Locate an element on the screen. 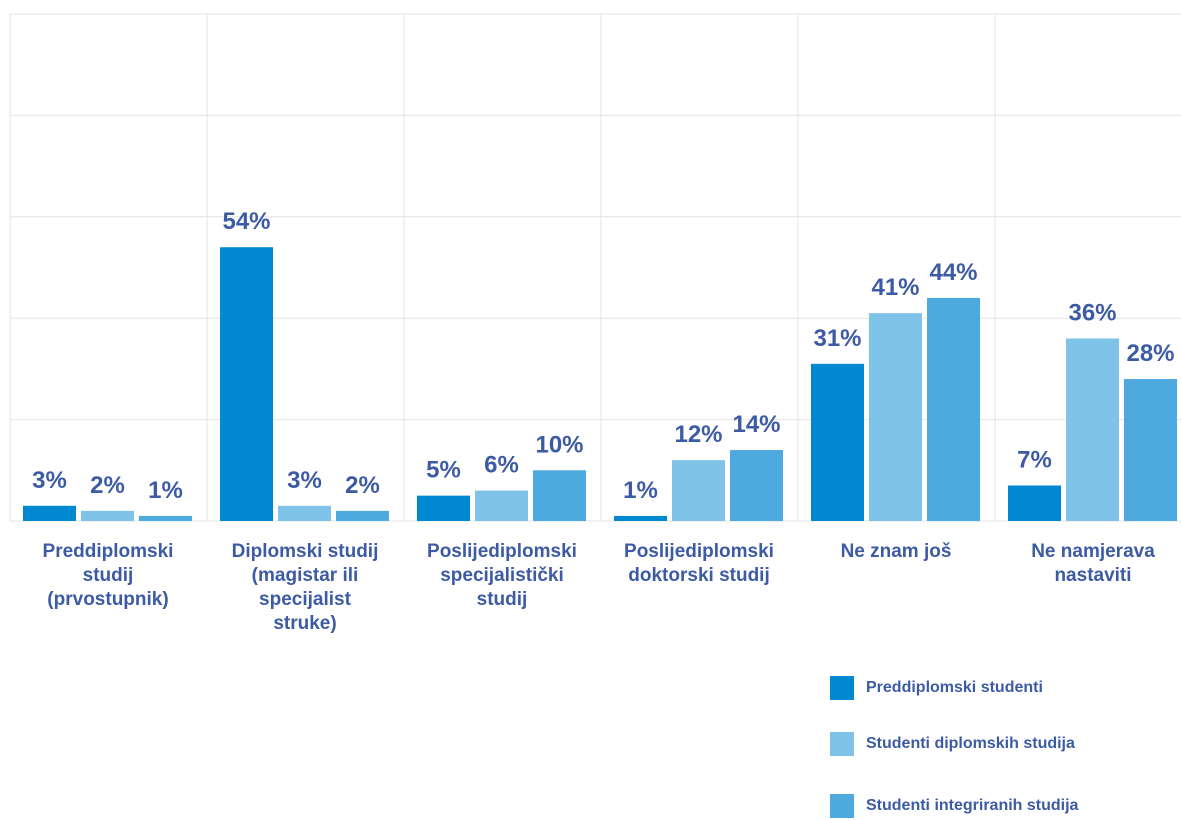  legend-label: Studenti diplomskih studija is located at coordinates (970, 743).